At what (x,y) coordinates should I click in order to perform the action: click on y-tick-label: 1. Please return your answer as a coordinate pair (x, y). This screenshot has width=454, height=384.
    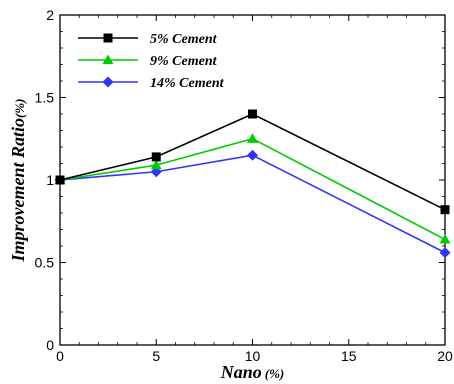
    Looking at the image, I should click on (50, 180).